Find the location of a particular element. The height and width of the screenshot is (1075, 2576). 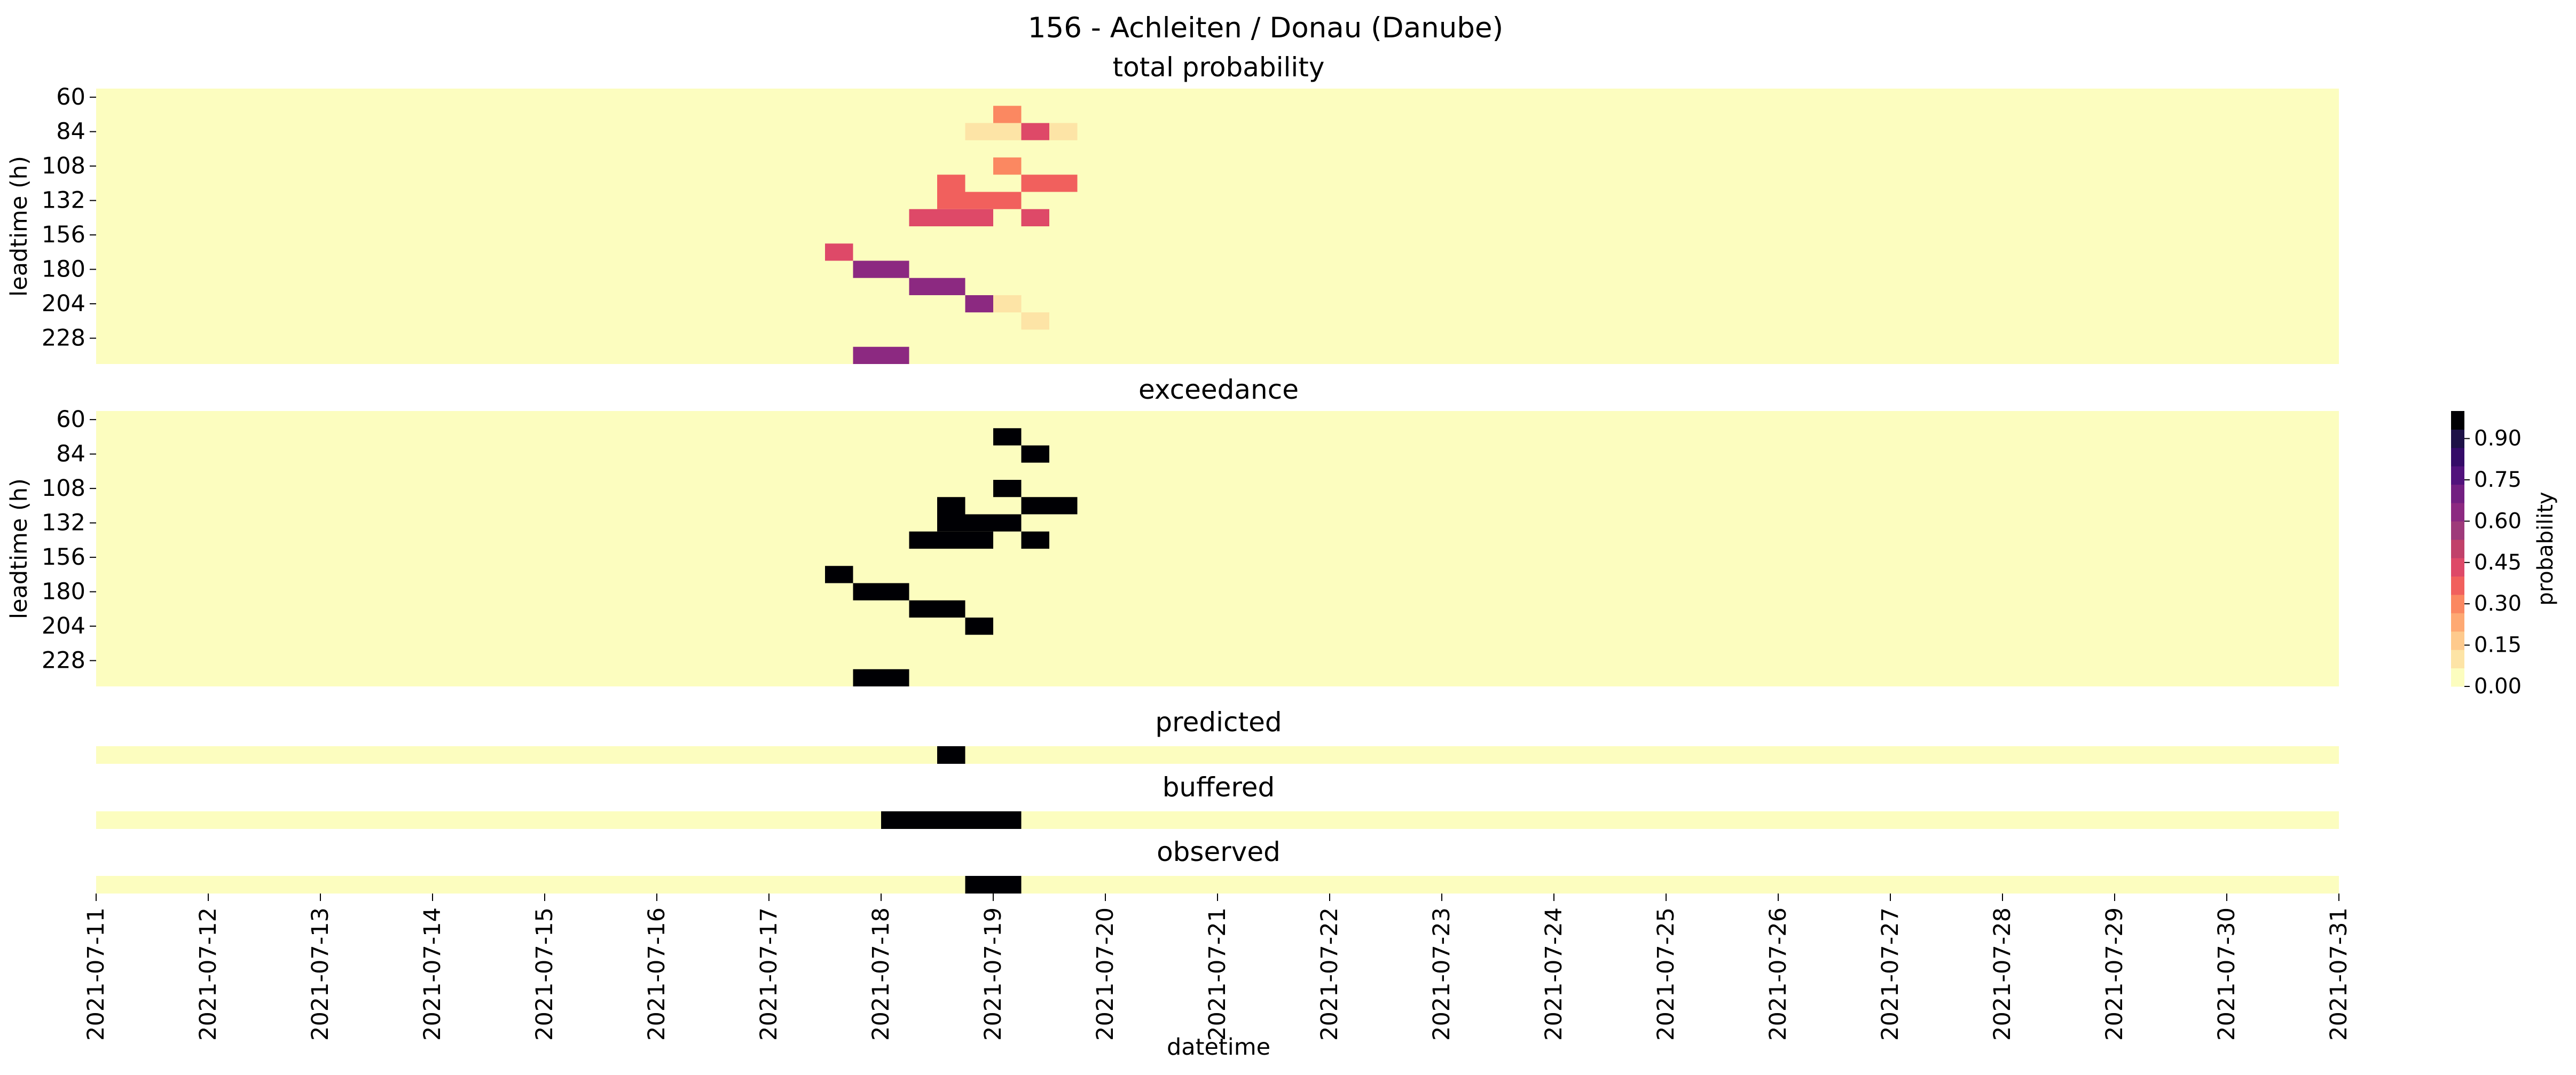

panel-observed: observed is located at coordinates (1217, 865).